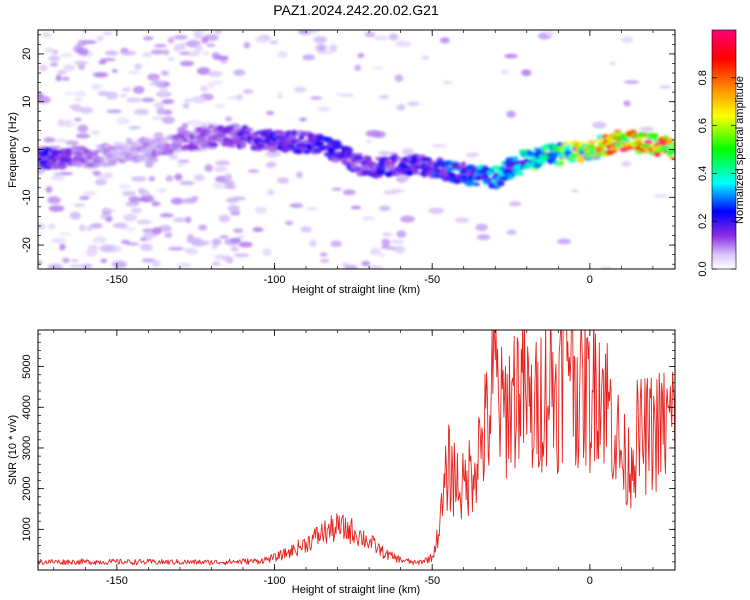  I want to click on colorbar-tick-label: 0.6, so click(703, 125).